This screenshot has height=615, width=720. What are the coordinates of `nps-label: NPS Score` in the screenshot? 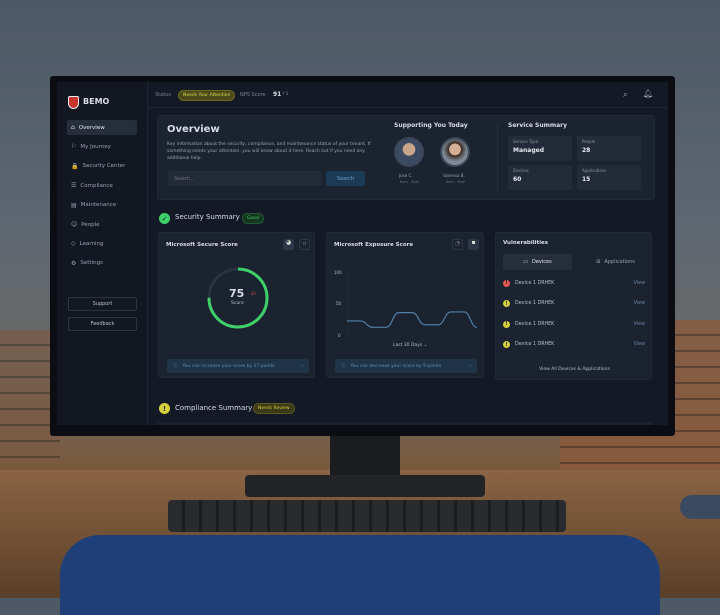 It's located at (253, 95).